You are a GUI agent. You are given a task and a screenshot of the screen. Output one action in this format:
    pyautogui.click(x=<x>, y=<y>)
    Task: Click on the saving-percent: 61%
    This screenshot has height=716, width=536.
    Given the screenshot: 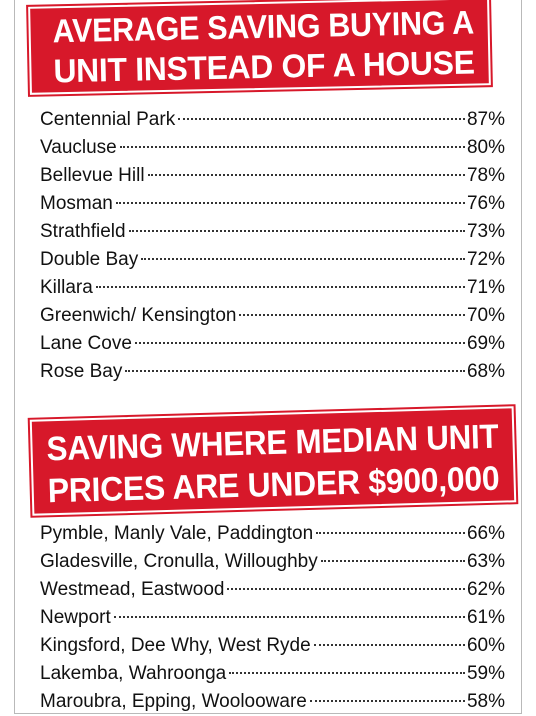 What is the action you would take?
    pyautogui.click(x=485, y=617)
    